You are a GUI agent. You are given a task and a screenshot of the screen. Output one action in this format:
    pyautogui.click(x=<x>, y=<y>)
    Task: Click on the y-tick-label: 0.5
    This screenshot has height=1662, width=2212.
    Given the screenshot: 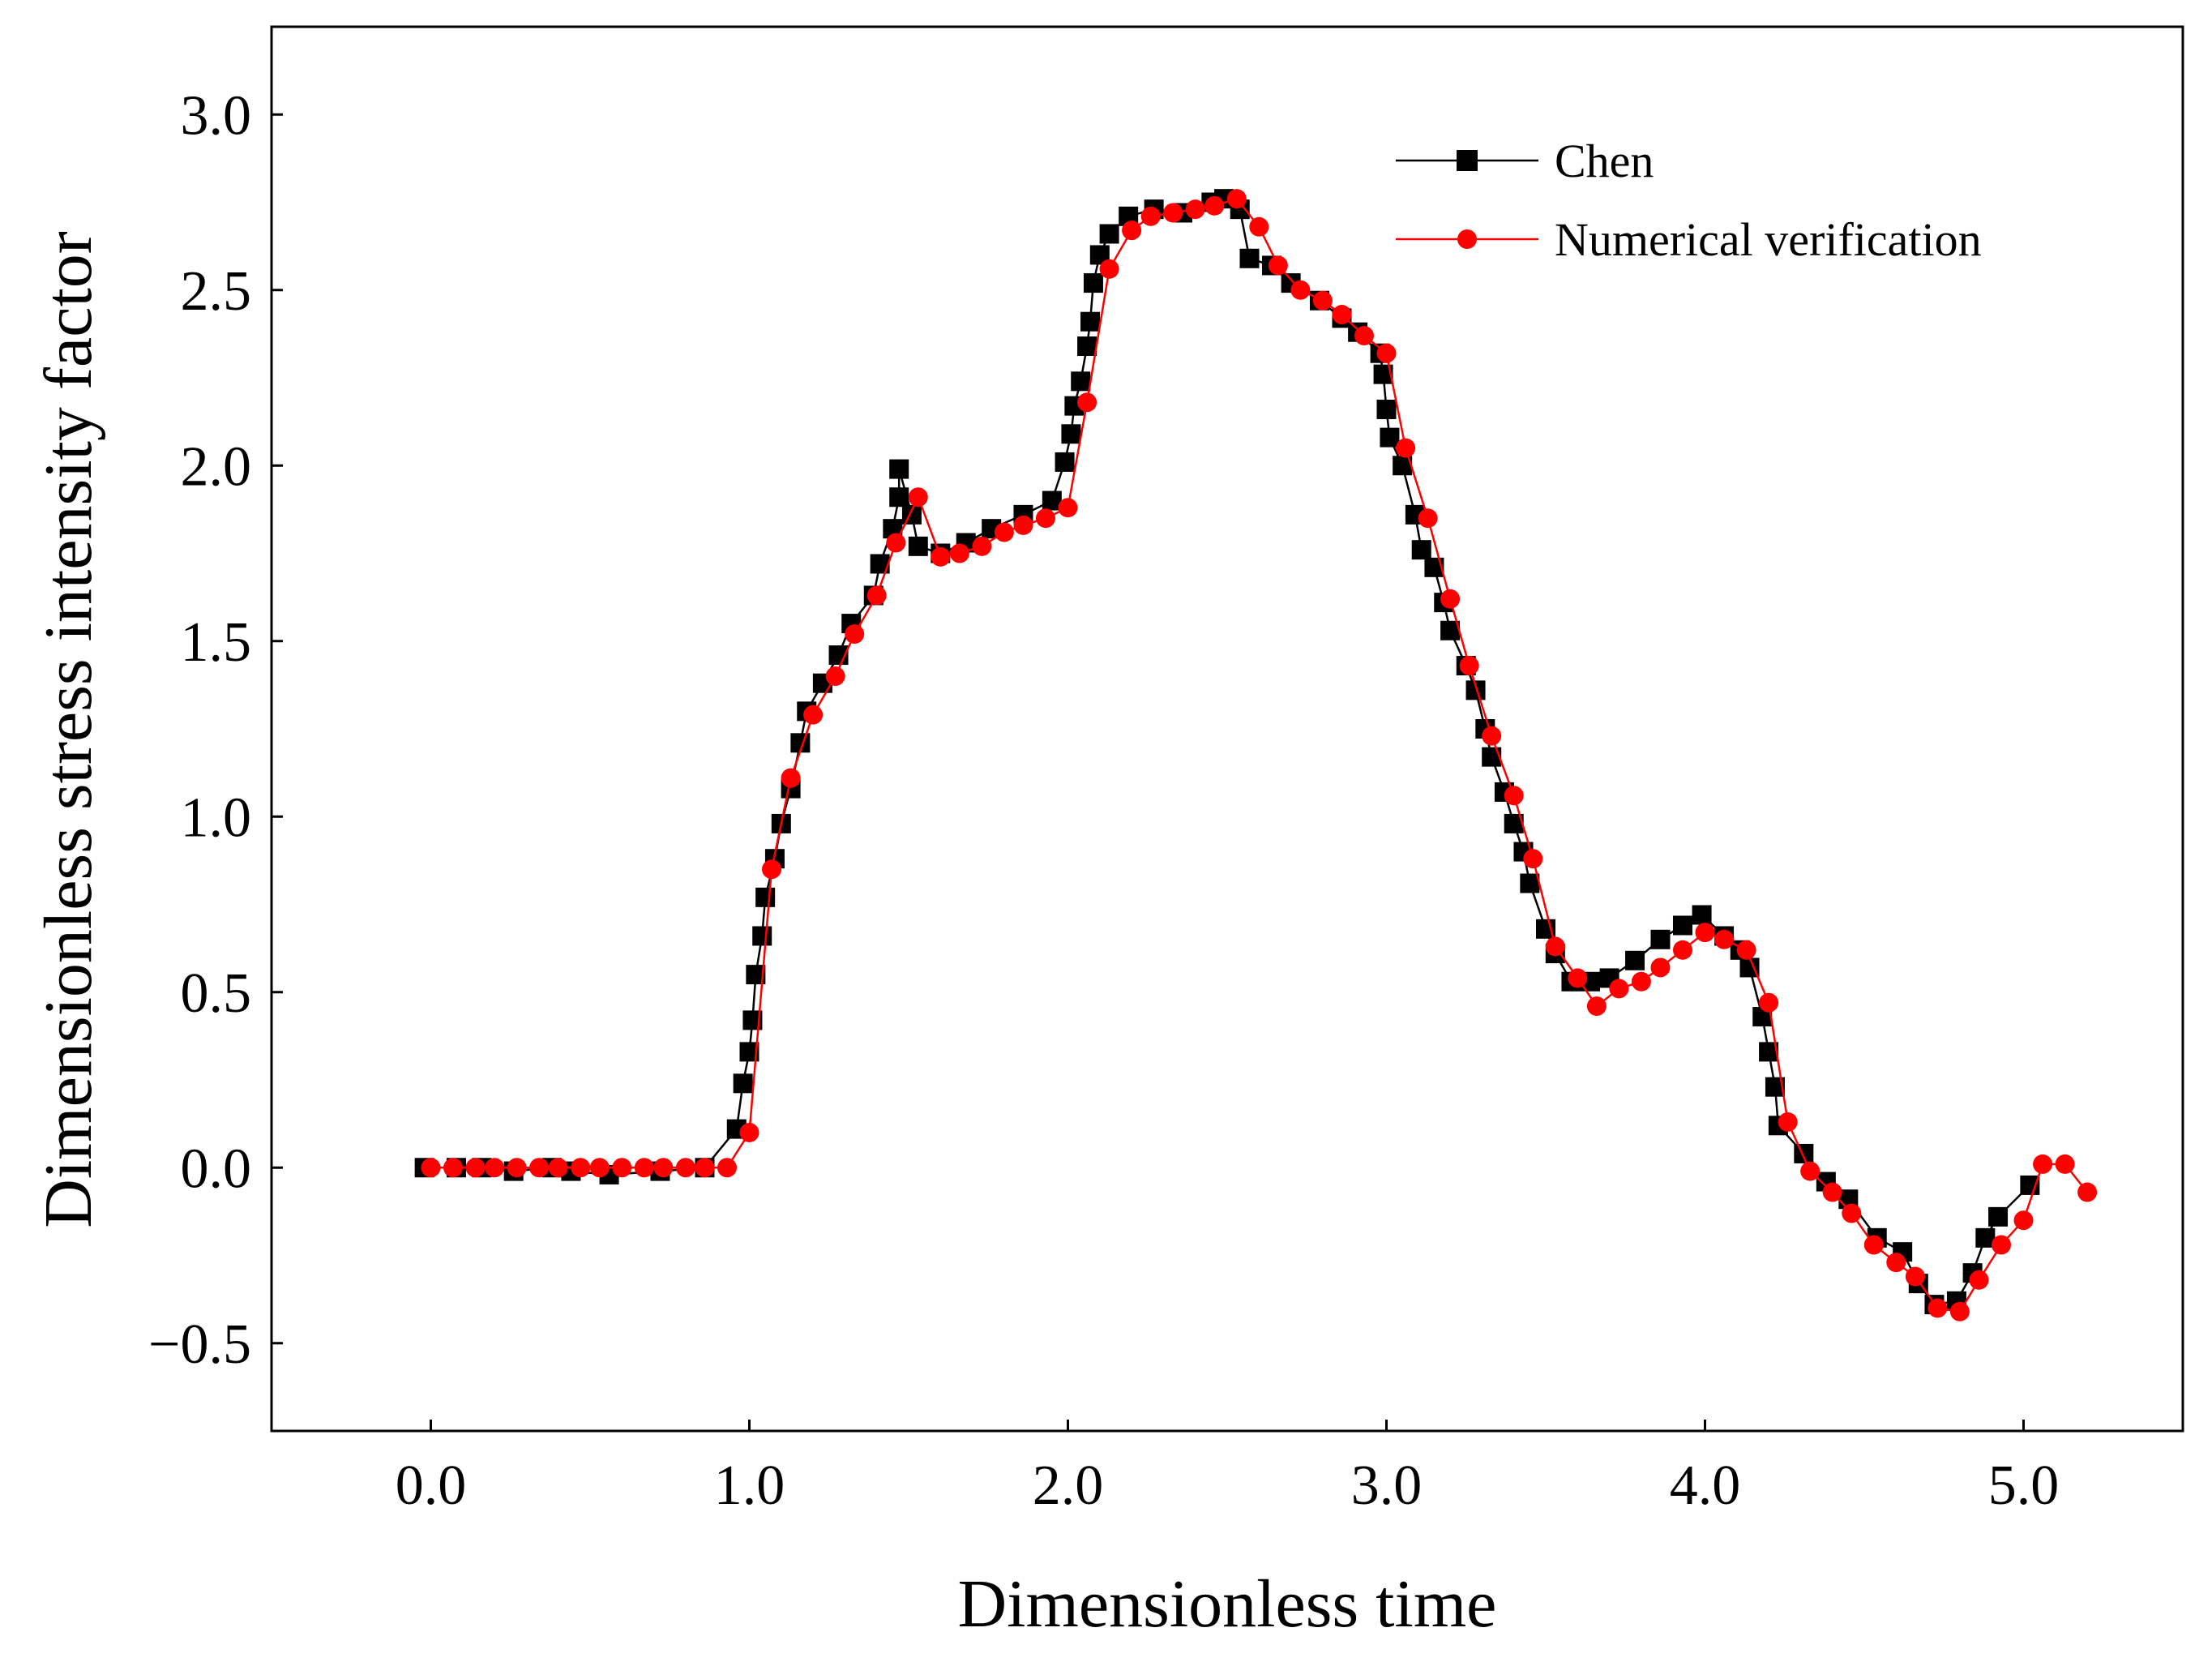 What is the action you would take?
    pyautogui.click(x=217, y=994)
    